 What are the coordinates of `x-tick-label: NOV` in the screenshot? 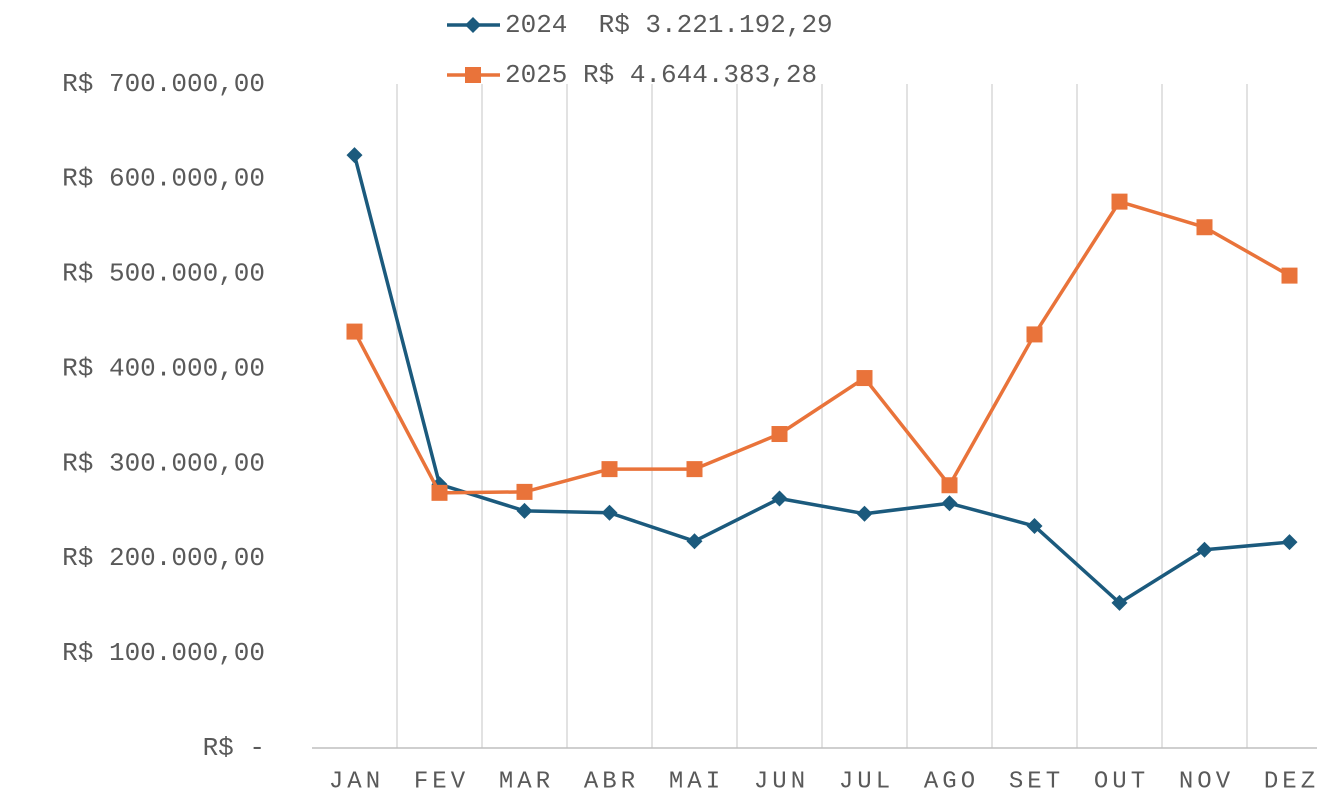 It's located at (1206, 781).